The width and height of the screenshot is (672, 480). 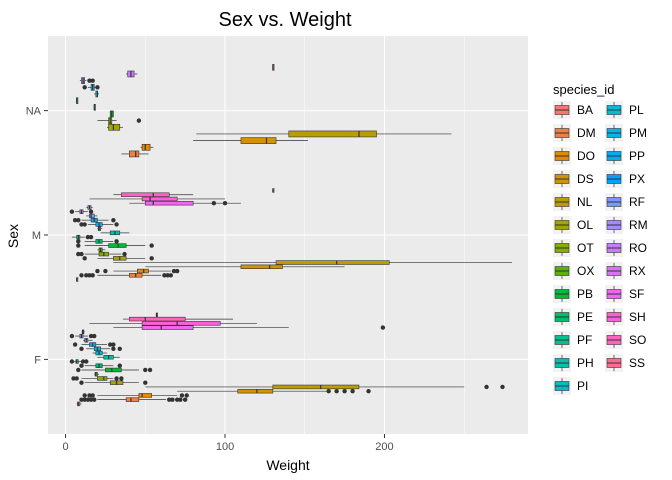 What do you see at coordinates (273, 67) in the screenshot?
I see `box-NA-SS` at bounding box center [273, 67].